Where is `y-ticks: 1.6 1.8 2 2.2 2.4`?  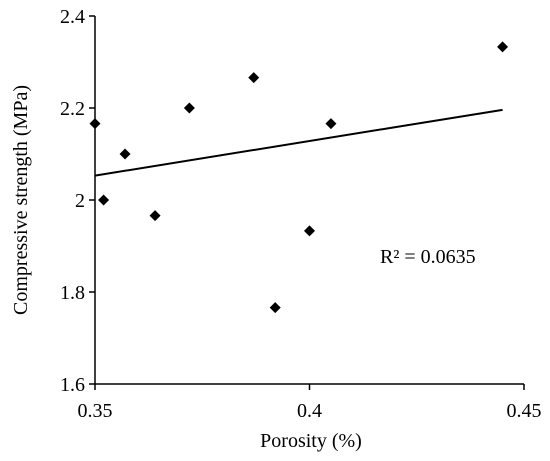
y-ticks: 1.6 1.8 2 2.2 2.4 is located at coordinates (77, 201).